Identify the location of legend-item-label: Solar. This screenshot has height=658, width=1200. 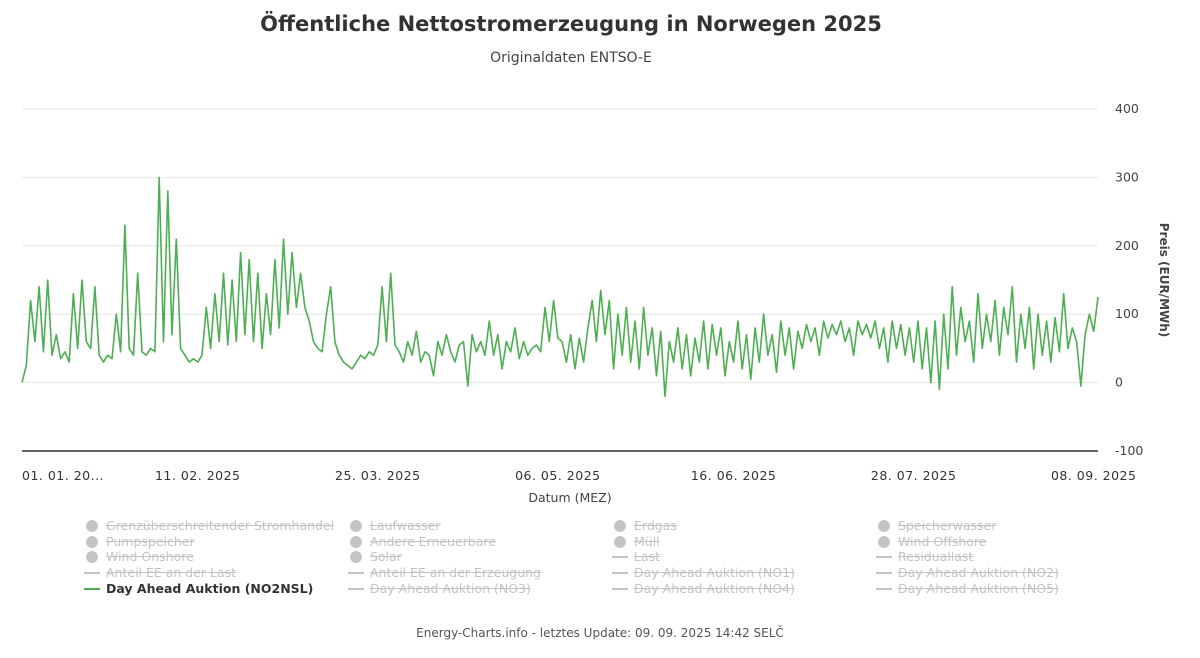
(386, 557).